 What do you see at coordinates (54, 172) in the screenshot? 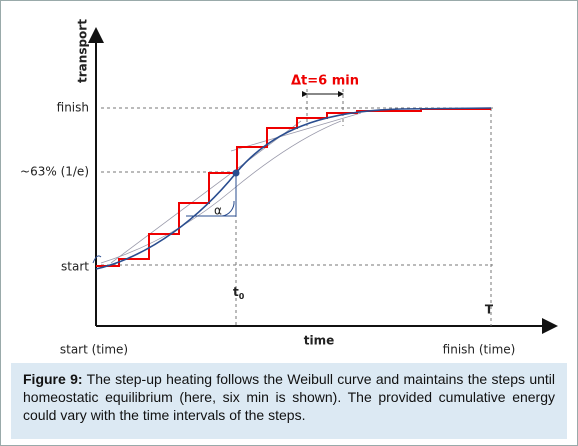
I see `mid-label: ~63% (1/e)` at bounding box center [54, 172].